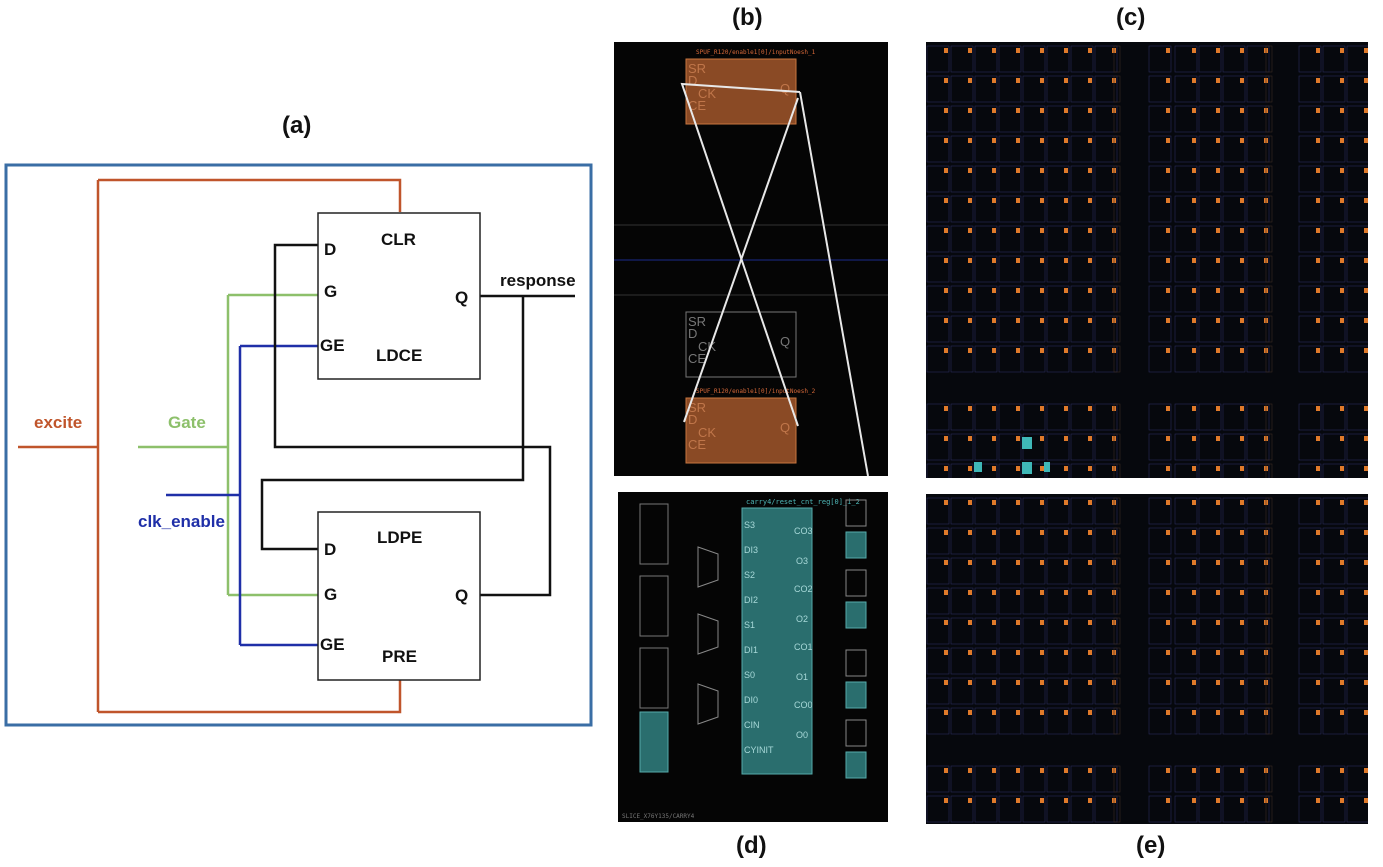  I want to click on svg-text: CO1, so click(803, 647).